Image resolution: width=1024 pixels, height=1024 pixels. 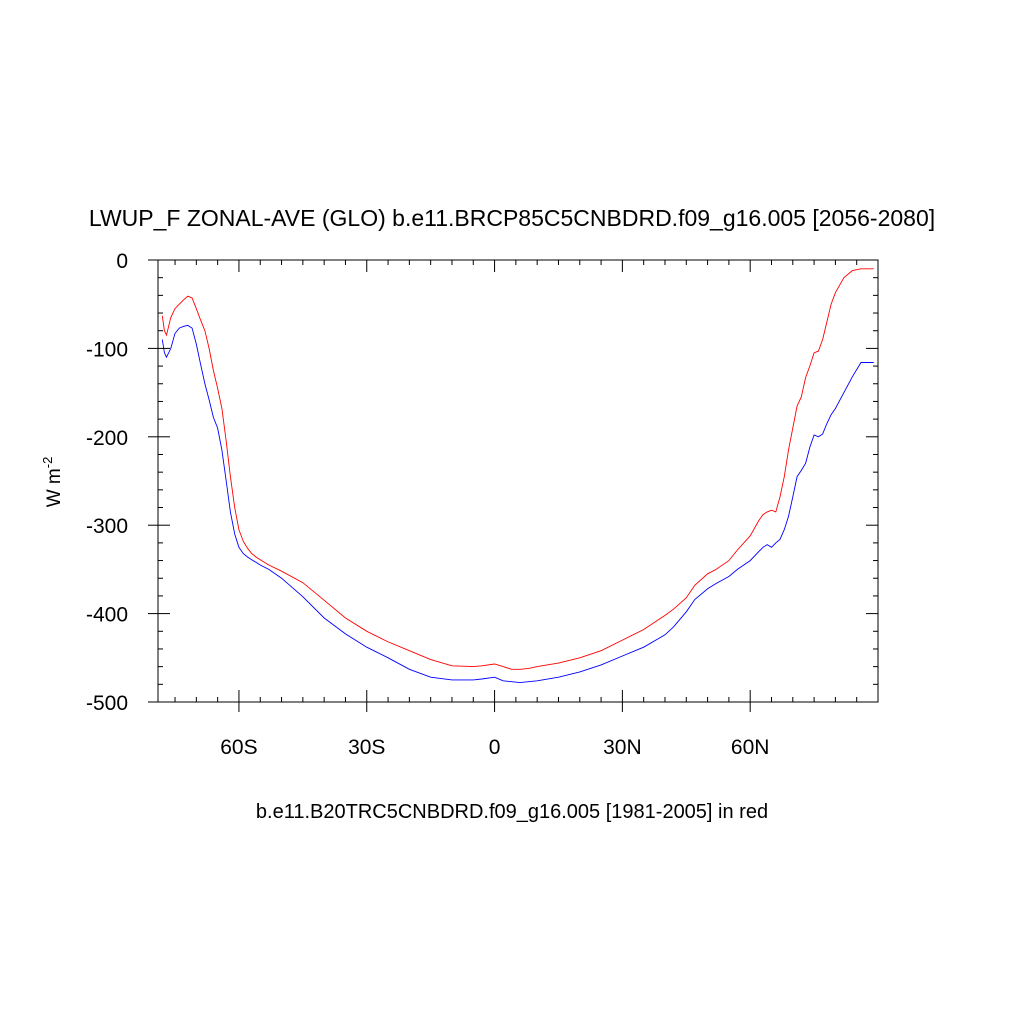 I want to click on y-axis-label-main: W m, so click(x=54, y=487).